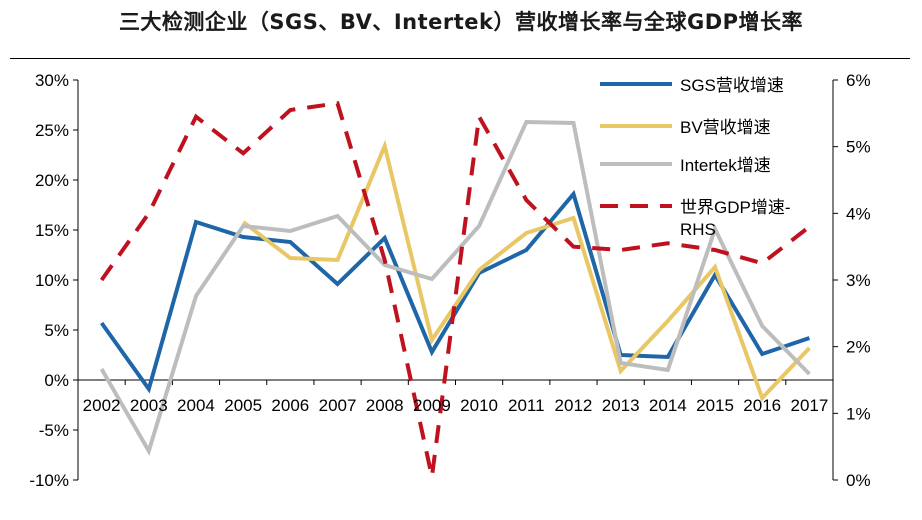 The height and width of the screenshot is (520, 922). I want to click on x-tick-label: 2013, so click(621, 405).